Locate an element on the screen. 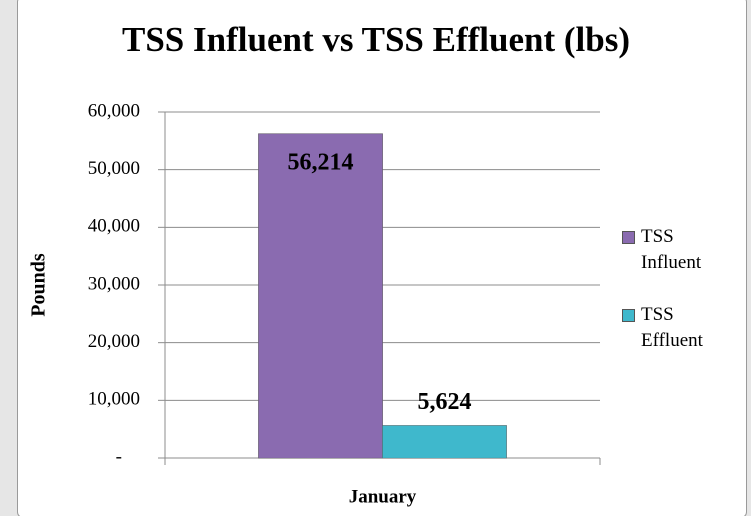 This screenshot has width=751, height=516. legend-label: TSS Influent is located at coordinates (671, 249).